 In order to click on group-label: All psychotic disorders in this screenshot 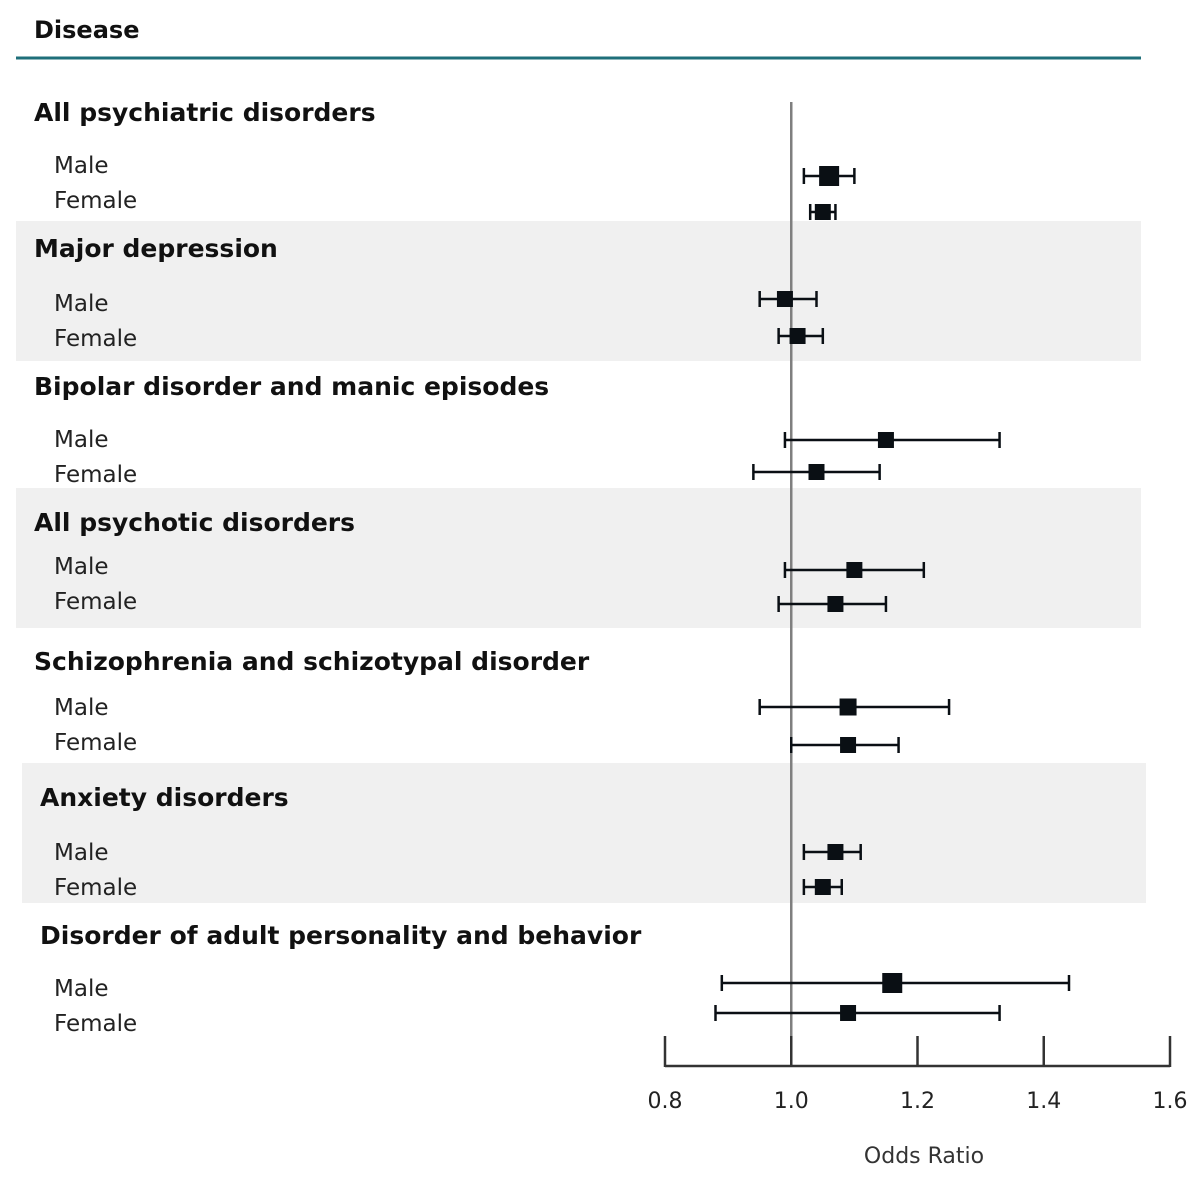, I will do `click(194, 522)`.